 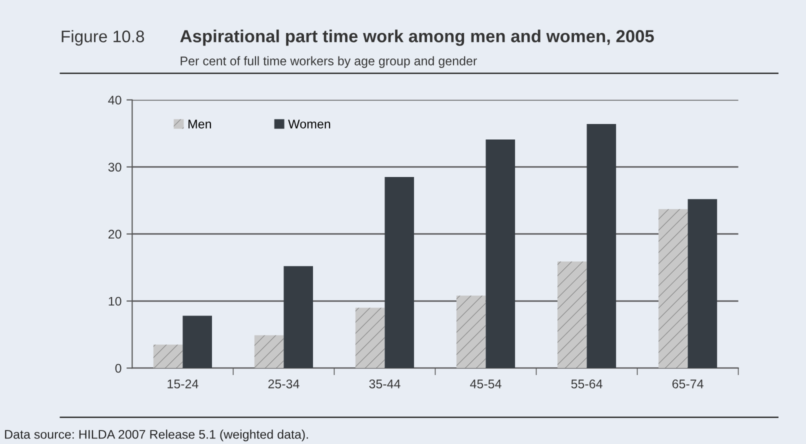 What do you see at coordinates (417, 38) in the screenshot?
I see `chart-title: Aspirational part time work among men and women, 2005` at bounding box center [417, 38].